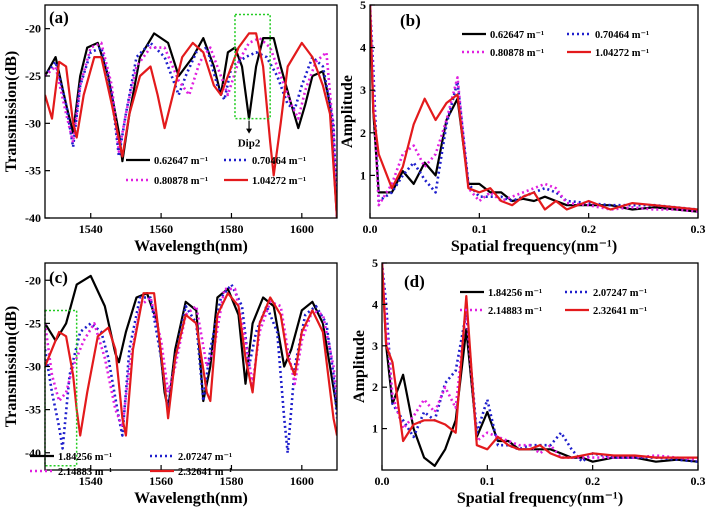 The width and height of the screenshot is (710, 518). What do you see at coordinates (58, 277) in the screenshot?
I see `panel-label: (c)` at bounding box center [58, 277].